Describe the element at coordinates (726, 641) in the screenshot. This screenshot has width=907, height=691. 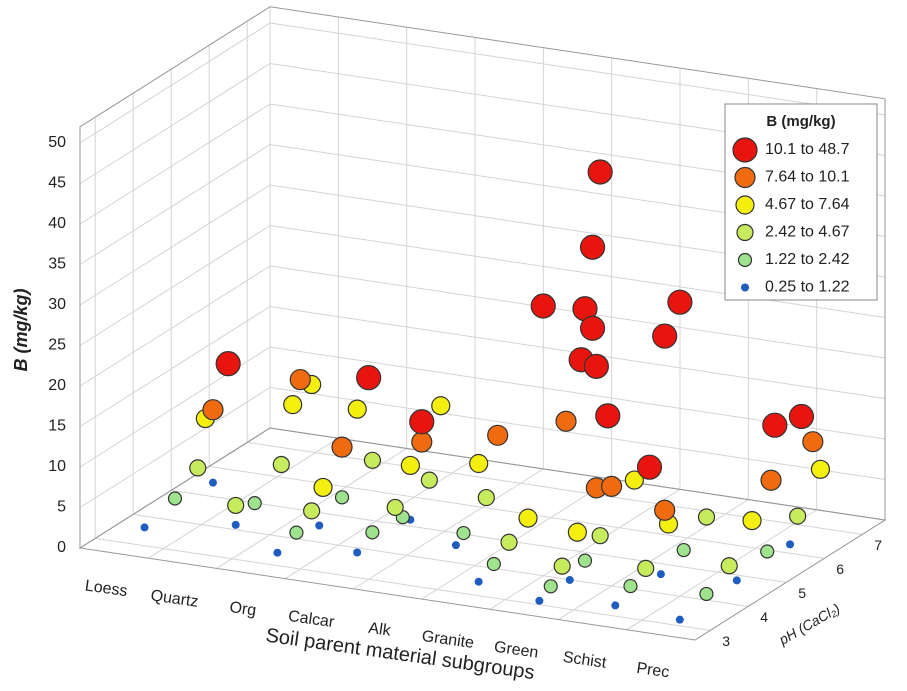
I see `z-tick-label: 3` at that location.